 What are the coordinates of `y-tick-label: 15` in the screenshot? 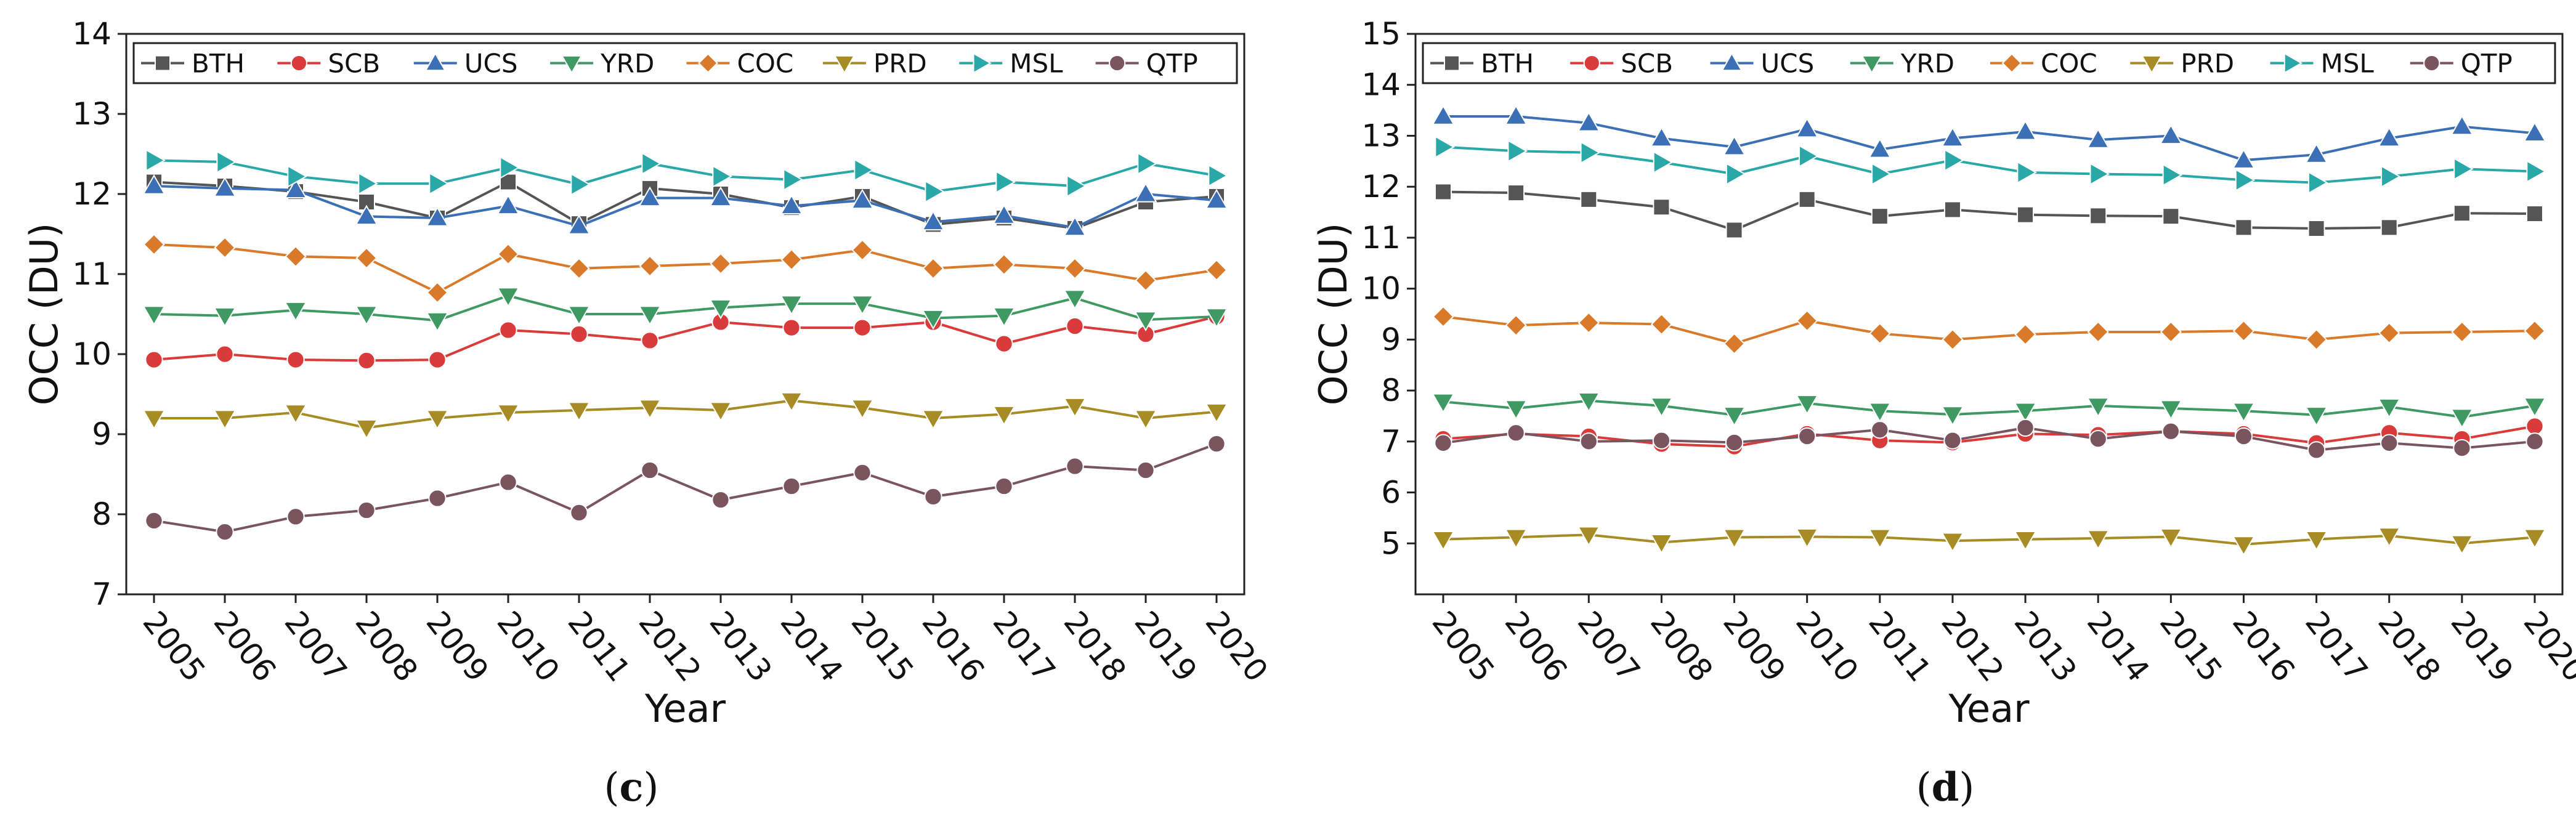 It's located at (1381, 34).